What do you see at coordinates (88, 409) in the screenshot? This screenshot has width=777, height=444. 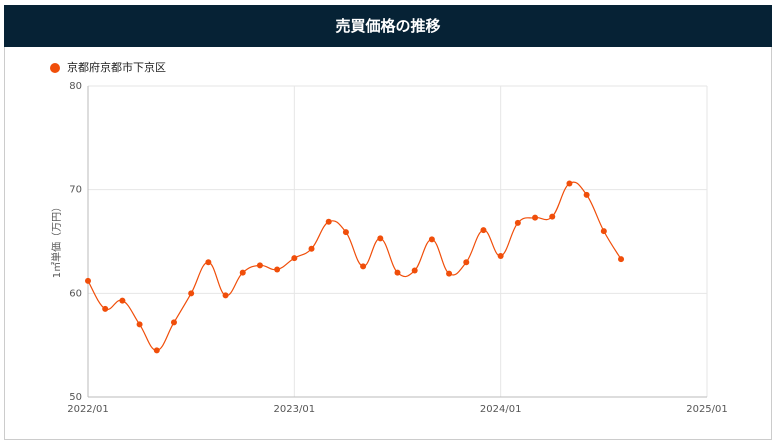 I see `x-tick-label: 2022/01` at bounding box center [88, 409].